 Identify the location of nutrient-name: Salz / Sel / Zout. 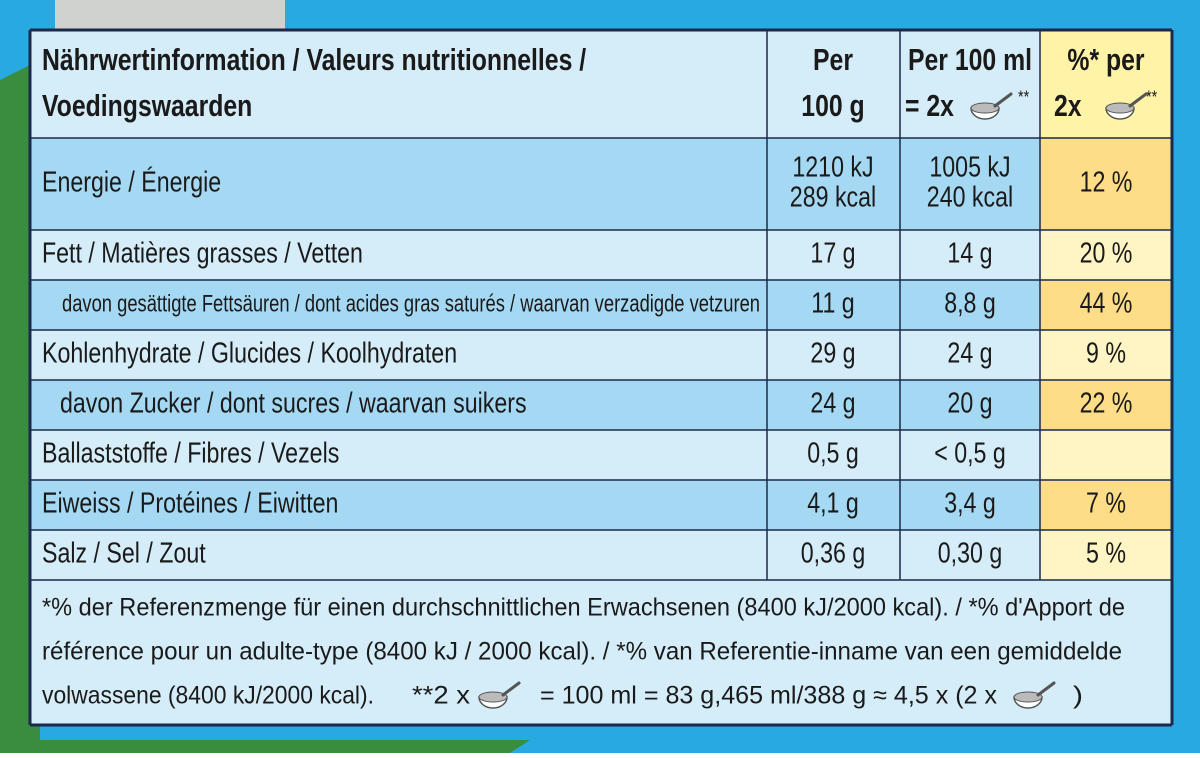
(124, 552).